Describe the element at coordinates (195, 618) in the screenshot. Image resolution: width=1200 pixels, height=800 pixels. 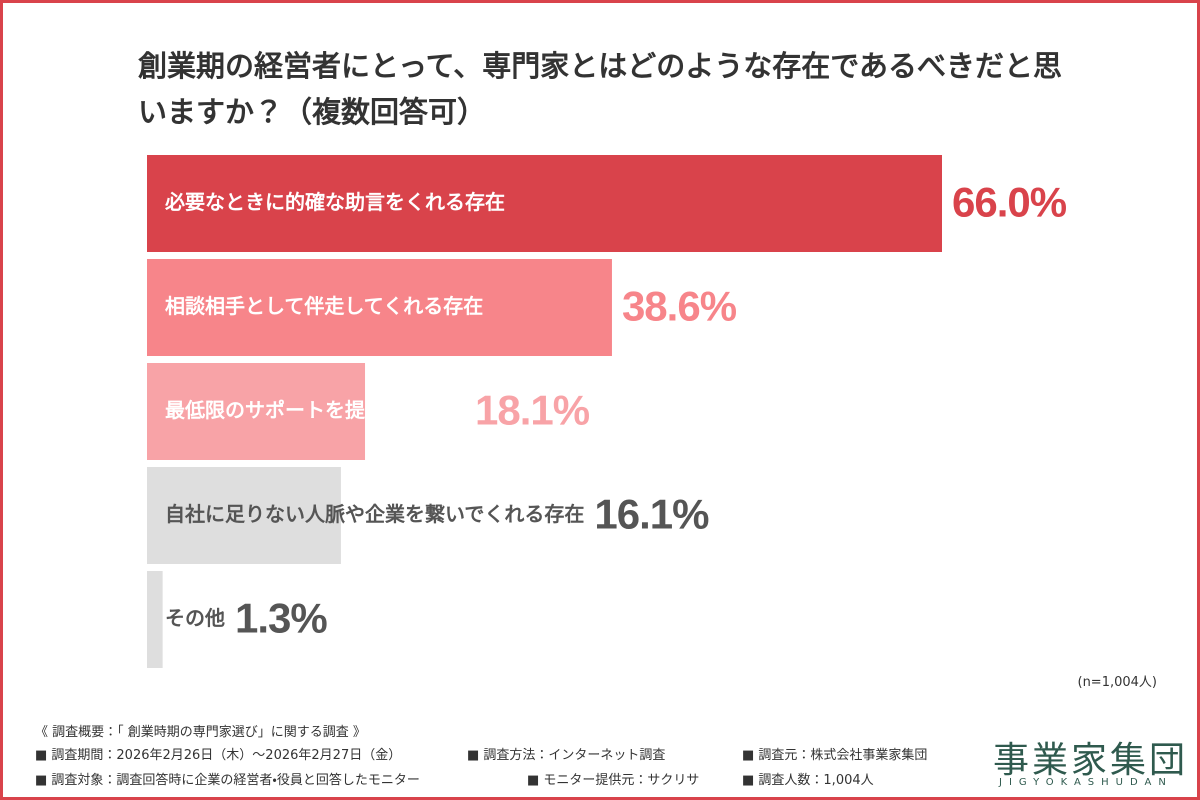
I see `category-label: その他` at that location.